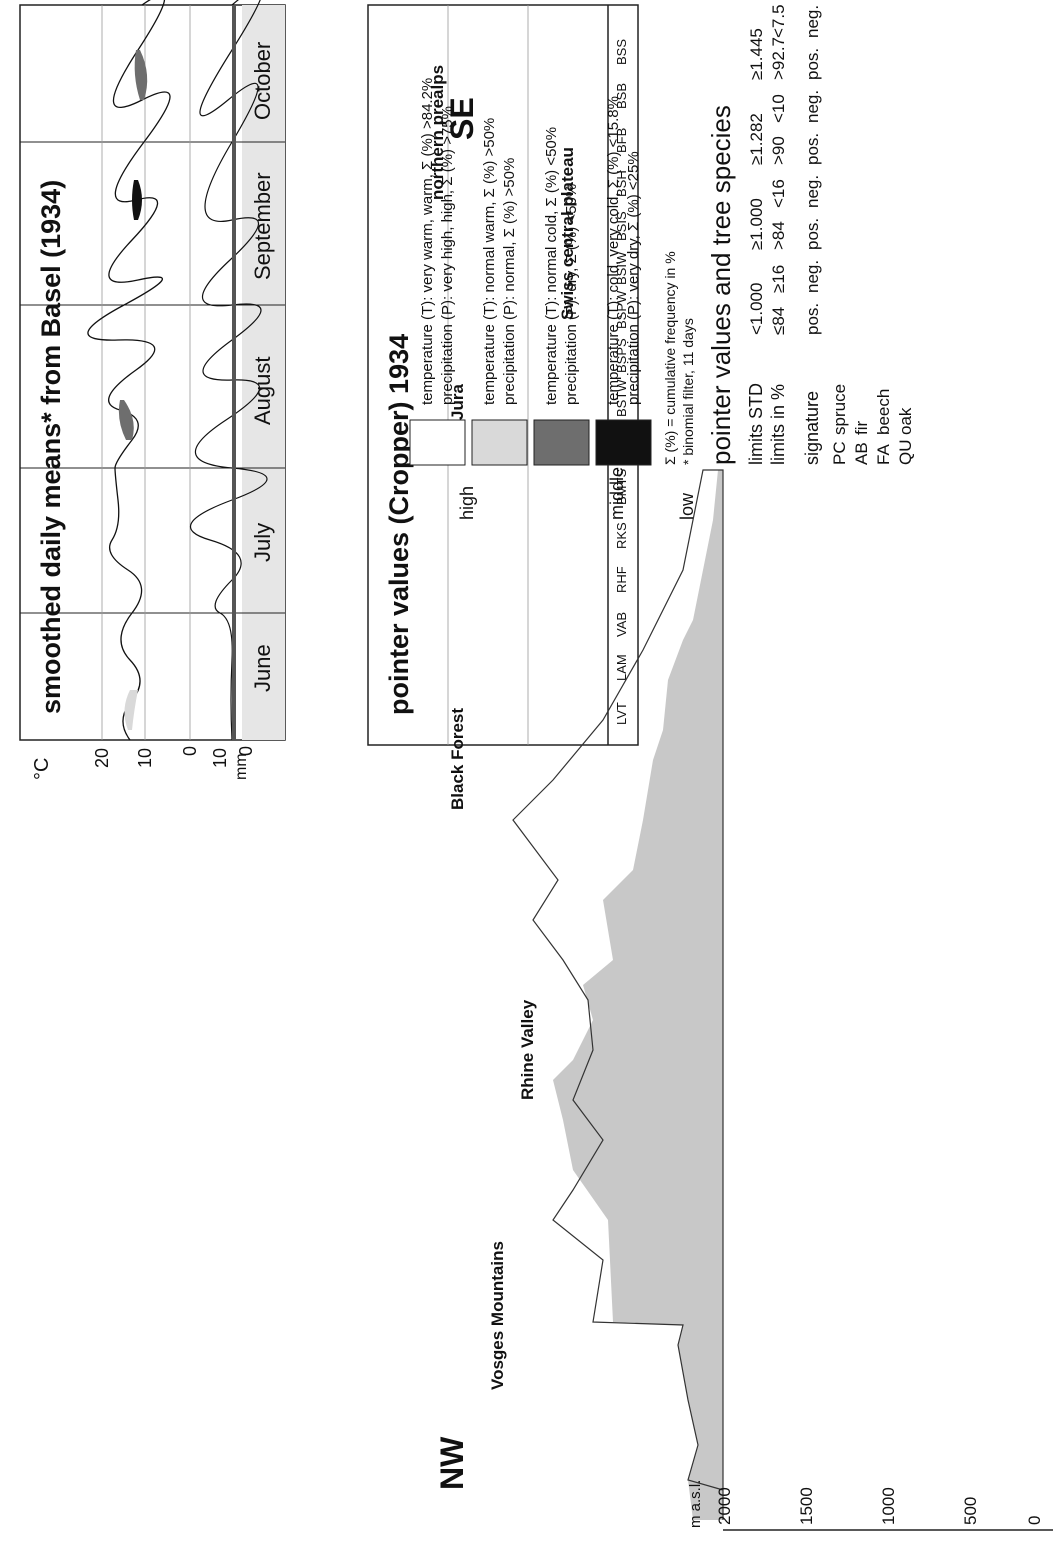  I want to click on p-tick: 0, so click(246, 751).